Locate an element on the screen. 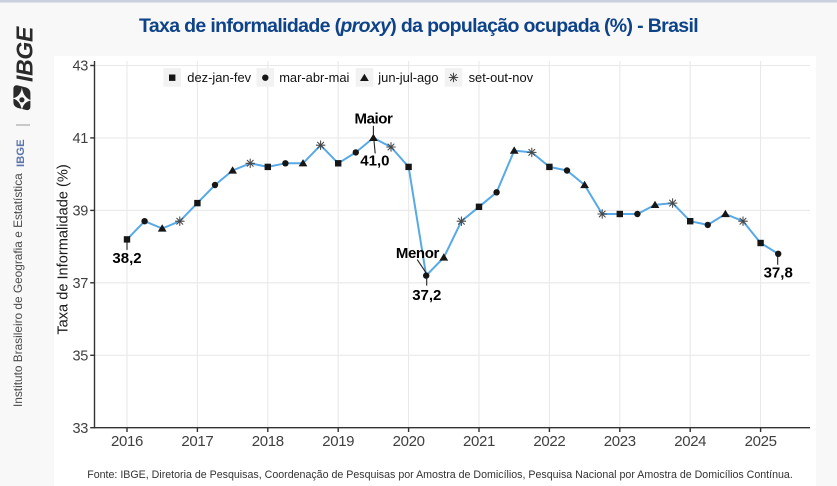 The width and height of the screenshot is (837, 486). svg-text: 37,2 is located at coordinates (426, 295).